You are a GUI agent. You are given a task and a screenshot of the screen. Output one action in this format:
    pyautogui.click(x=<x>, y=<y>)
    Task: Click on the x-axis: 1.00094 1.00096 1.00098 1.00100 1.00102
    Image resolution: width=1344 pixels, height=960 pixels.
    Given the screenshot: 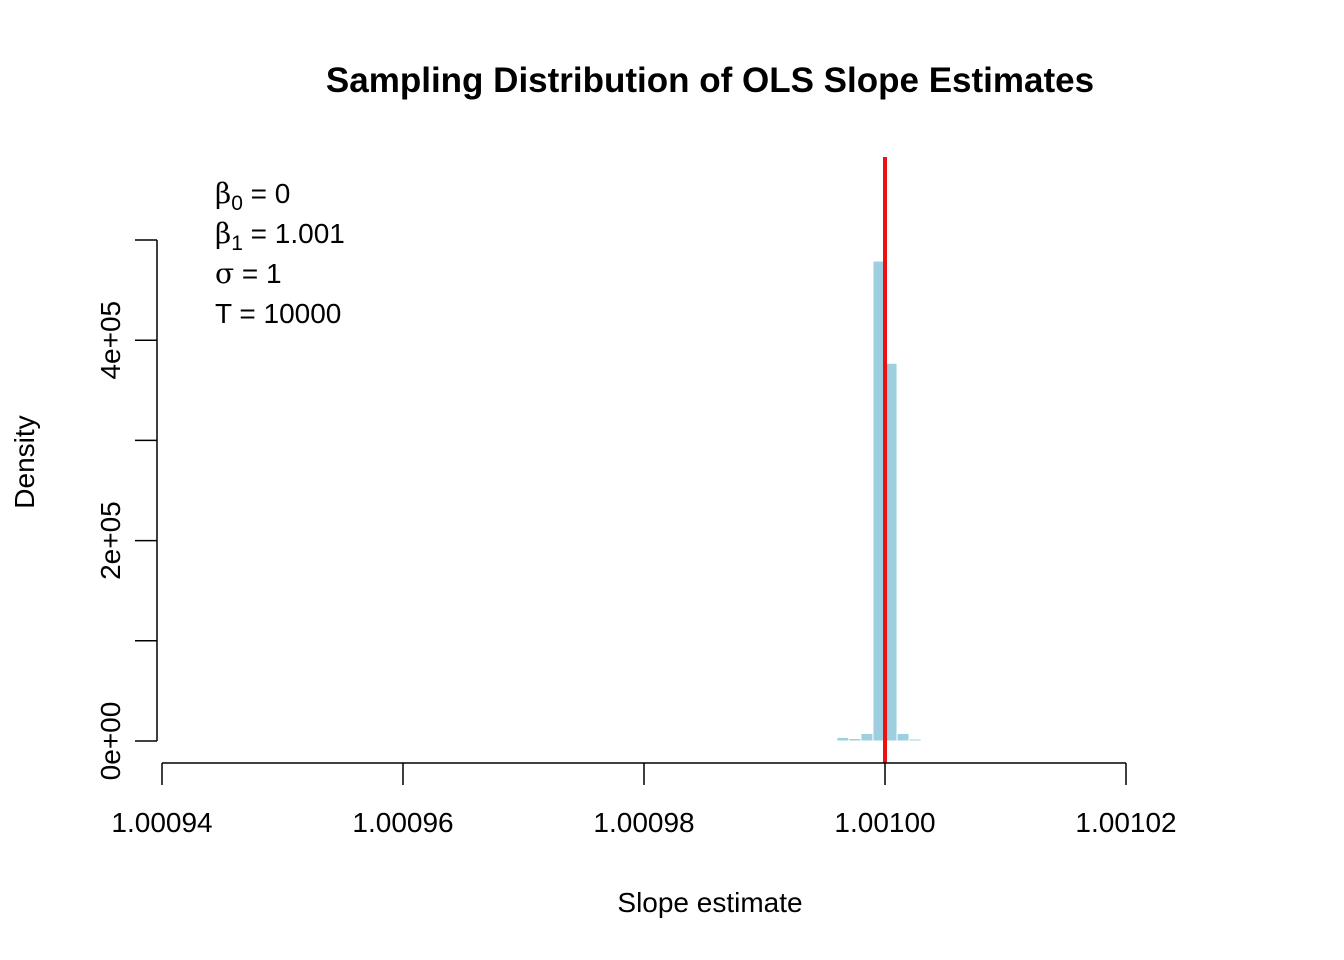 What is the action you would take?
    pyautogui.click(x=644, y=800)
    